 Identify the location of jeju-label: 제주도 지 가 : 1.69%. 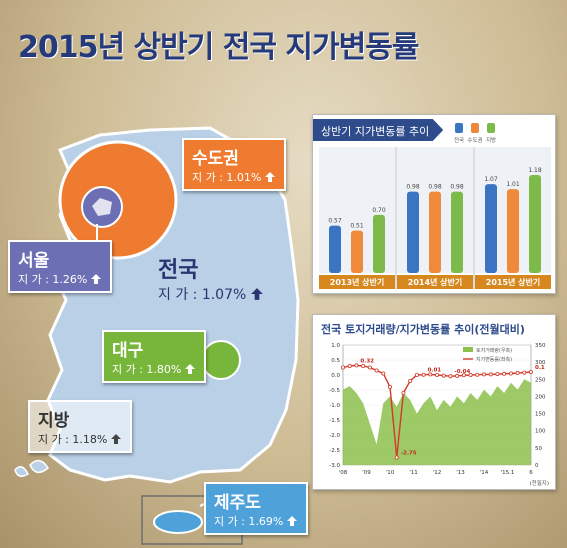
(256, 508).